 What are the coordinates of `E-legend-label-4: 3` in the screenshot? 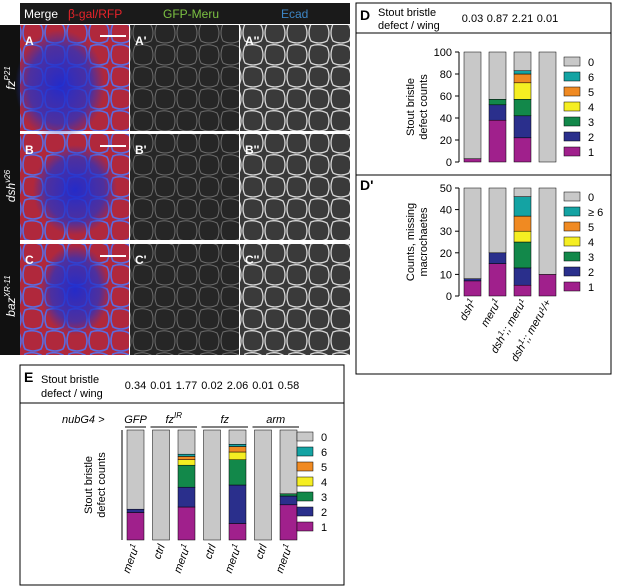 It's located at (324, 498).